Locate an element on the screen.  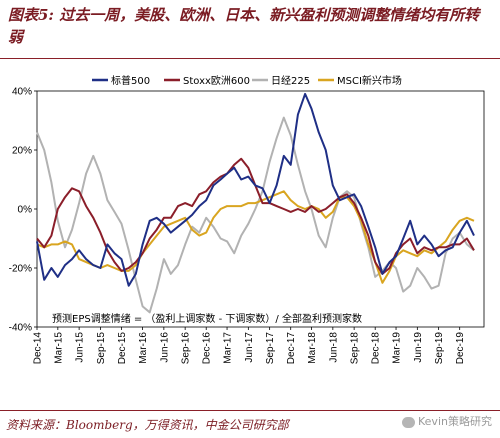
x-tick-label: Jun-16 is located at coordinates (164, 347).